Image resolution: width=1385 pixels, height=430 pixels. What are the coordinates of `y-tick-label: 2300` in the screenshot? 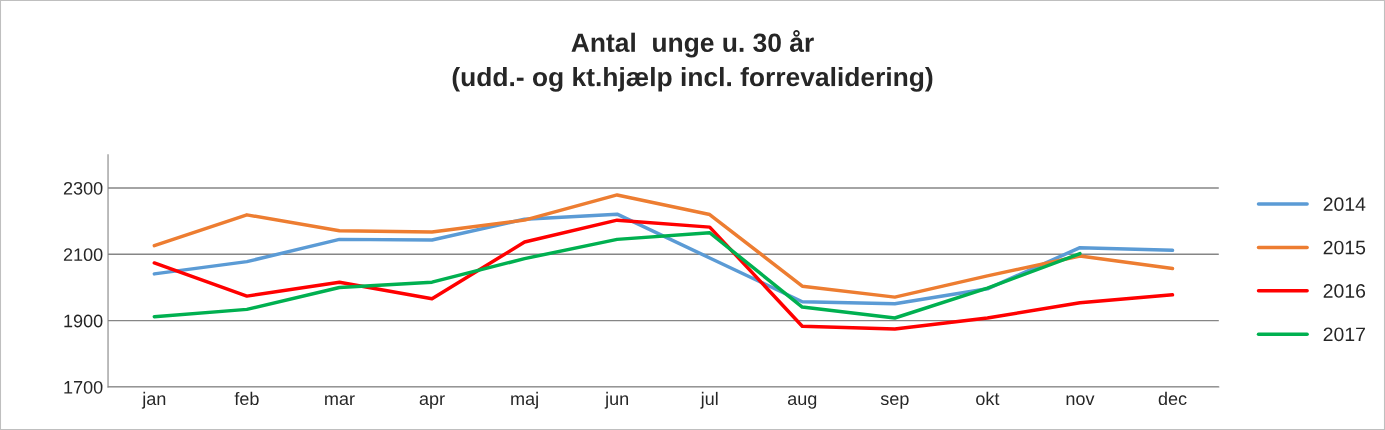 It's located at (83, 188).